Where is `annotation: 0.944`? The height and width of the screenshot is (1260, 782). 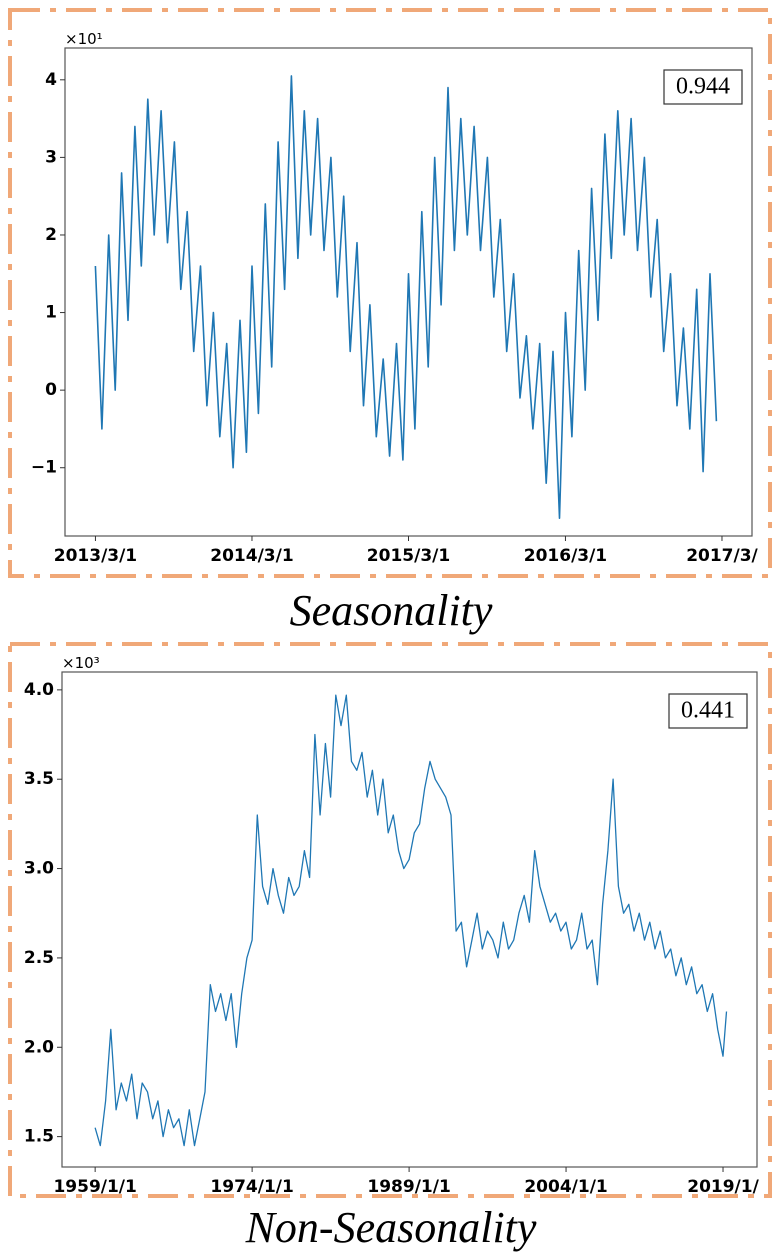
annotation: 0.944 is located at coordinates (703, 87).